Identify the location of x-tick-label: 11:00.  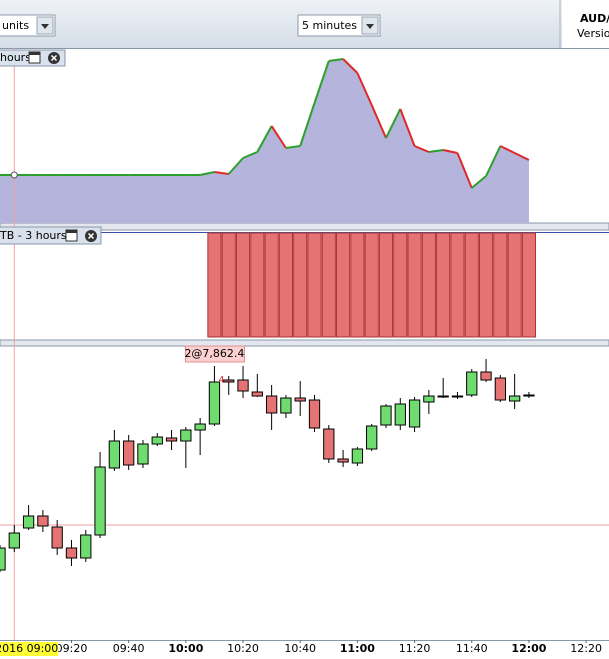
(357, 648).